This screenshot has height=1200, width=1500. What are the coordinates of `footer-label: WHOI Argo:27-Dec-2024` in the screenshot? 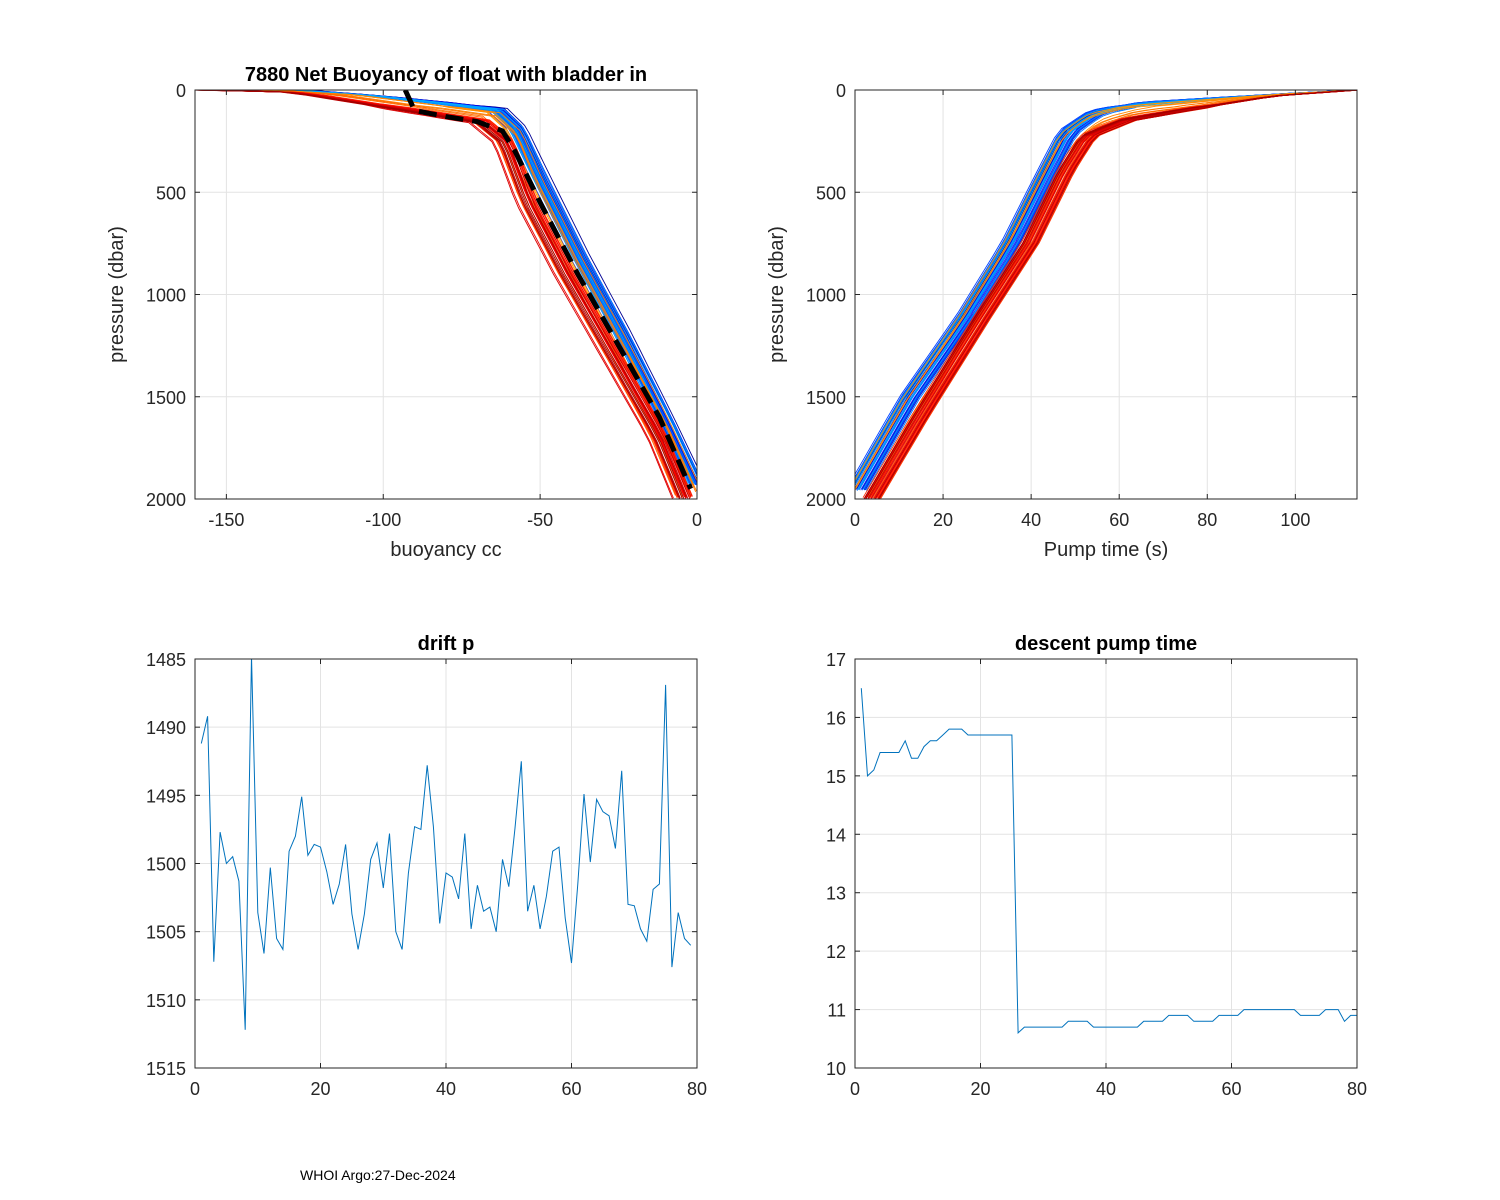 It's located at (378, 1175).